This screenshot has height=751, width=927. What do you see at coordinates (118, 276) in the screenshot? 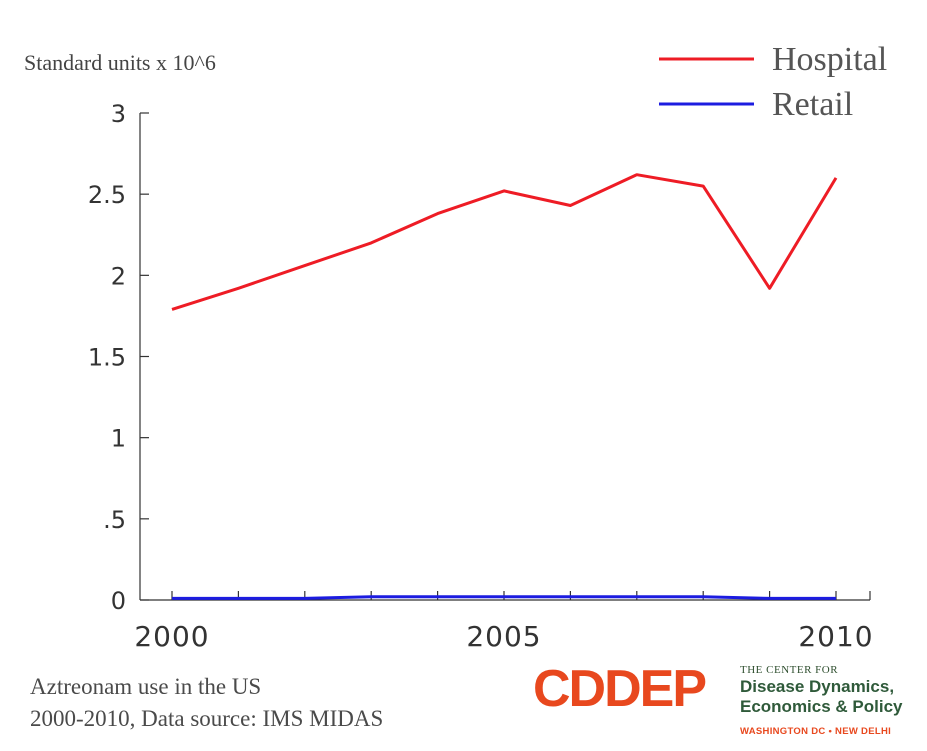
I see `y-tick-label: 2` at bounding box center [118, 276].